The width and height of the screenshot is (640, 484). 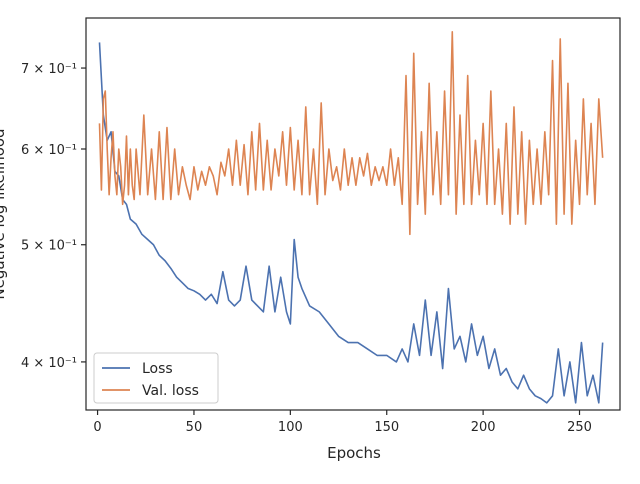 What do you see at coordinates (157, 369) in the screenshot?
I see `legend-label-loss: Loss` at bounding box center [157, 369].